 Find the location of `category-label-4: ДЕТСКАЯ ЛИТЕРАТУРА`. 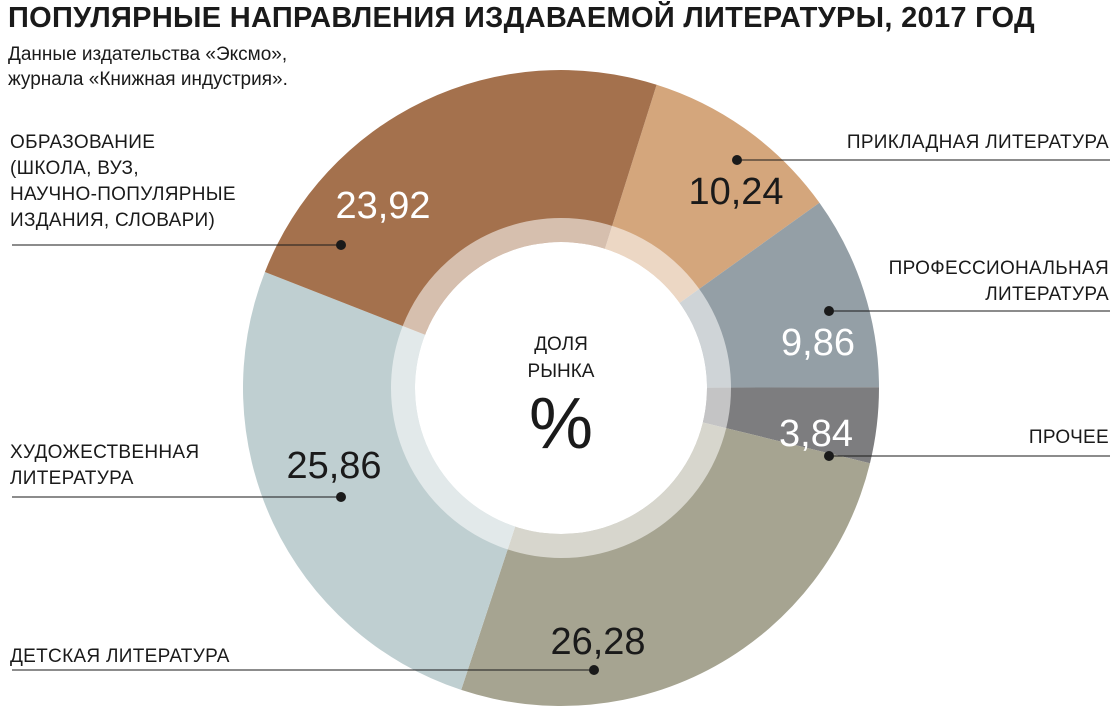

category-label-4: ДЕТСКАЯ ЛИТЕРАТУРА is located at coordinates (120, 657).